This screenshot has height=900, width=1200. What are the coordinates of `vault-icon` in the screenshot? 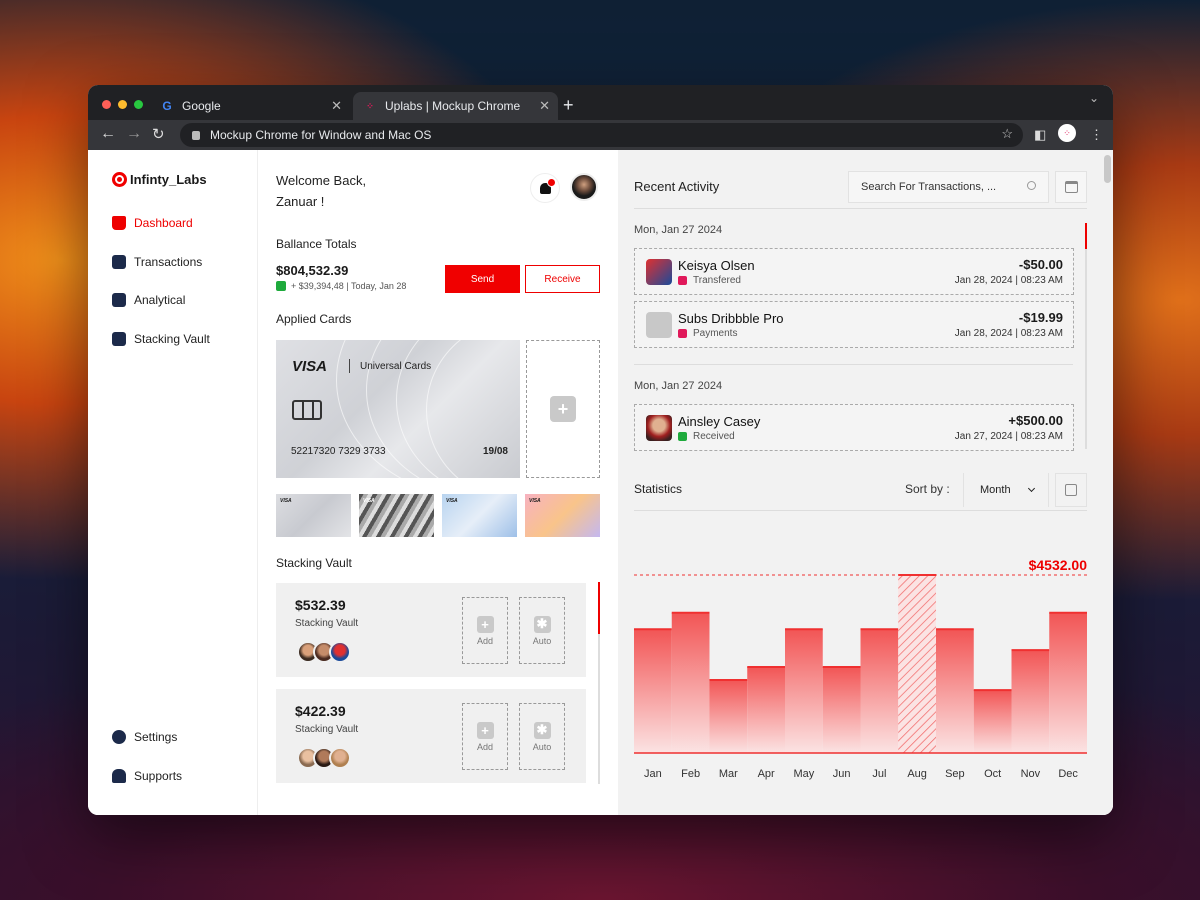 It's located at (119, 339).